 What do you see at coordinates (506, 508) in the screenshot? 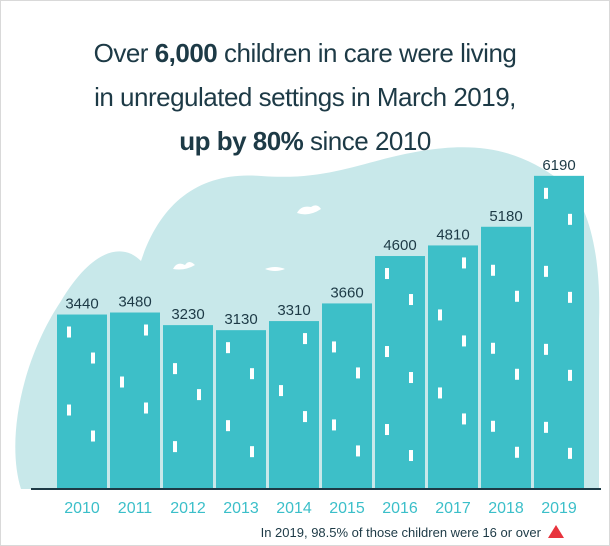
I see `x-tick-label: 2018` at bounding box center [506, 508].